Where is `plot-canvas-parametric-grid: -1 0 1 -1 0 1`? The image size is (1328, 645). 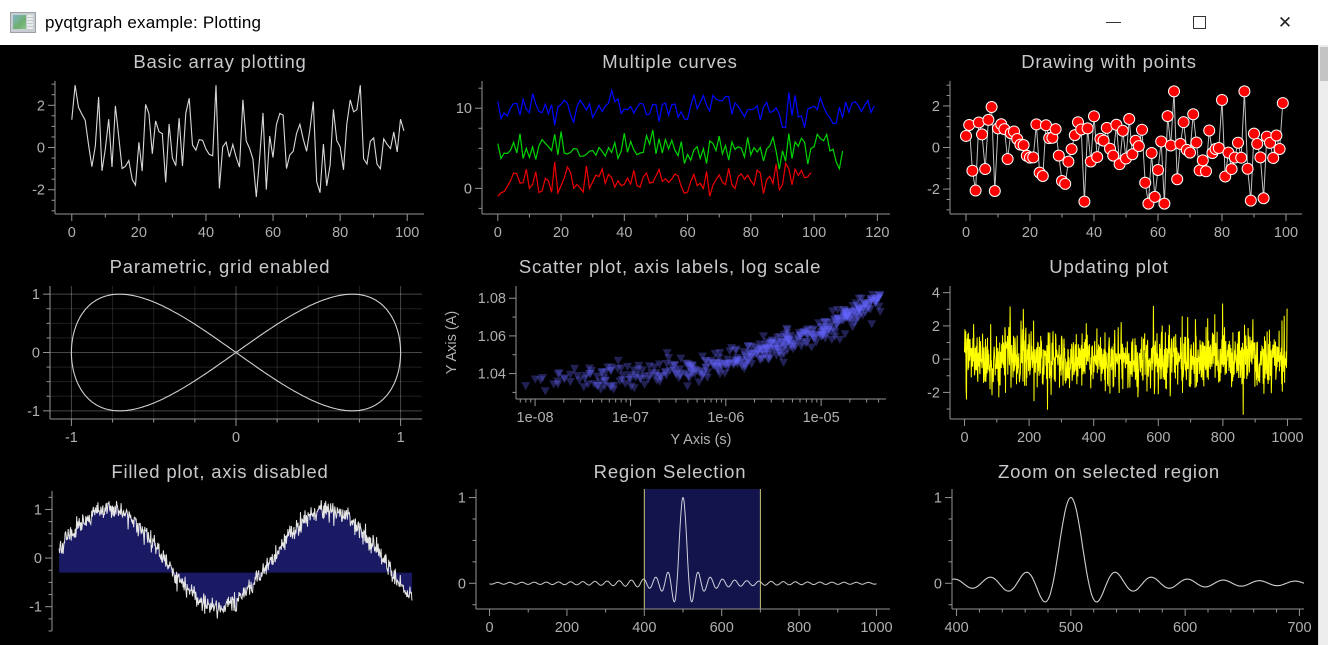 plot-canvas-parametric-grid: -1 0 1 -1 0 1 is located at coordinates (220, 367).